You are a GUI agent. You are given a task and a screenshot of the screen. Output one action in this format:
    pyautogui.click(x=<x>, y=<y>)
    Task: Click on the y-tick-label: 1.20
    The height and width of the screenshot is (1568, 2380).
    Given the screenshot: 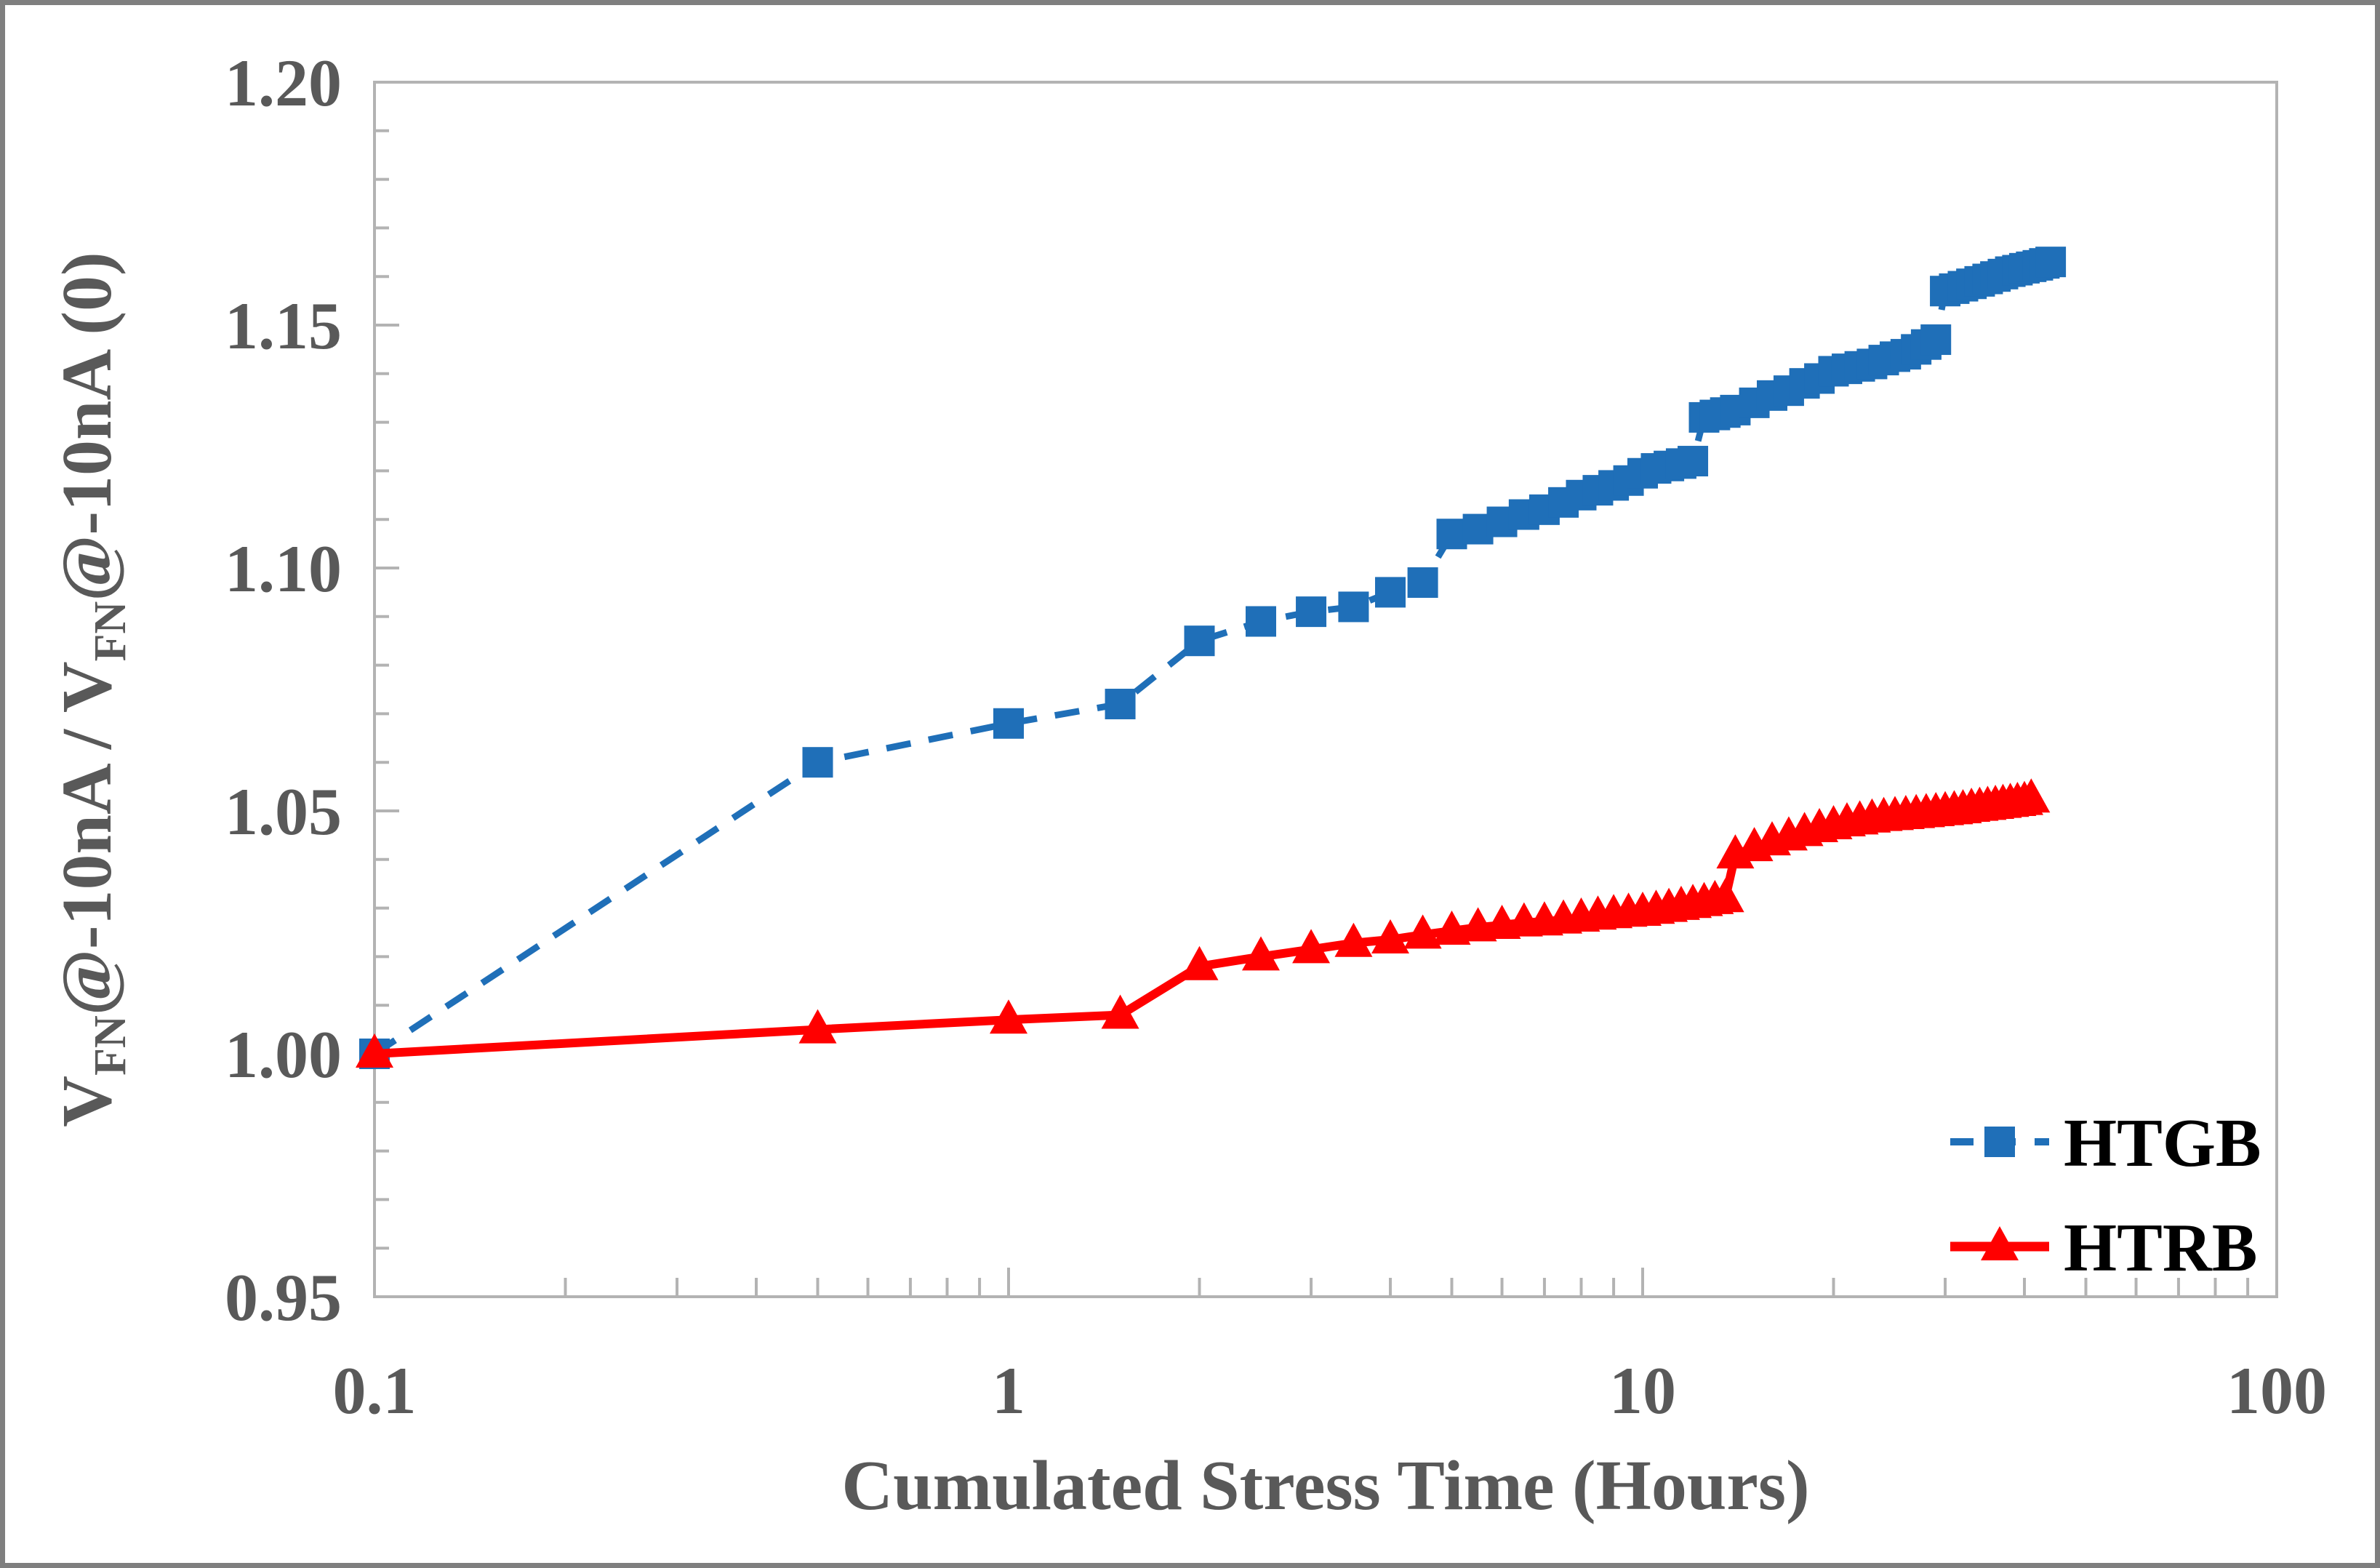 What is the action you would take?
    pyautogui.click(x=283, y=83)
    